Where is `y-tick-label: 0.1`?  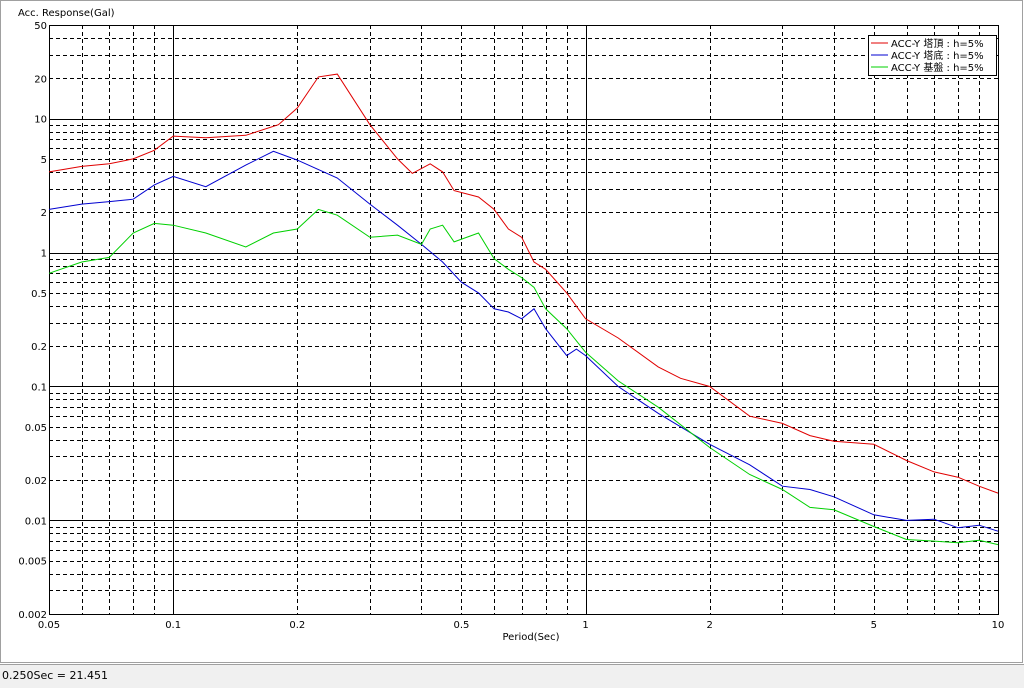 y-tick-label: 0.1 is located at coordinates (39, 387).